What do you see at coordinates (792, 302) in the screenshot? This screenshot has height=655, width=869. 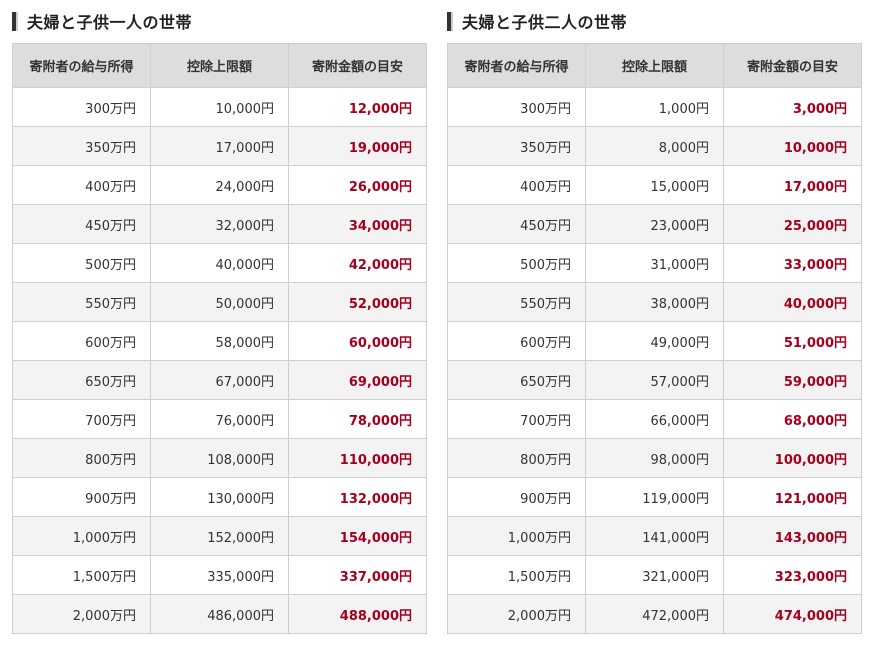 I see `guide-cell: 40,000円` at bounding box center [792, 302].